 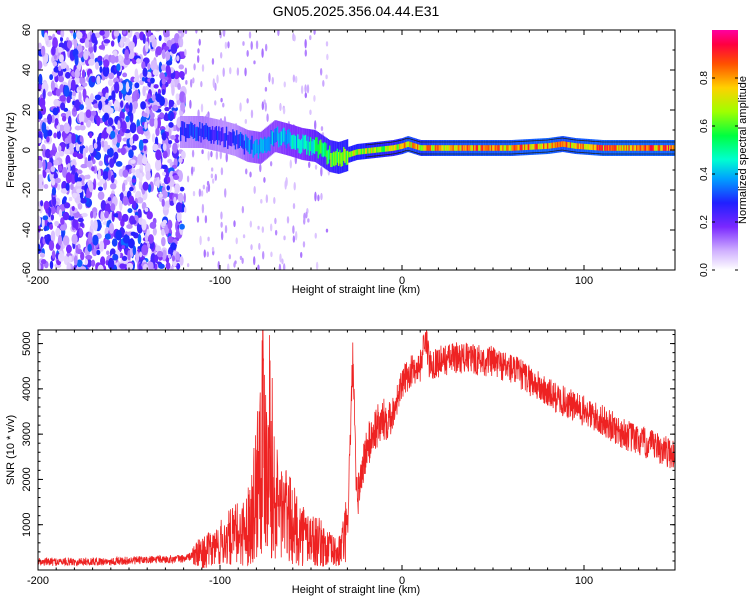 What do you see at coordinates (27, 343) in the screenshot?
I see `snr-y-tick-label: 5000` at bounding box center [27, 343].